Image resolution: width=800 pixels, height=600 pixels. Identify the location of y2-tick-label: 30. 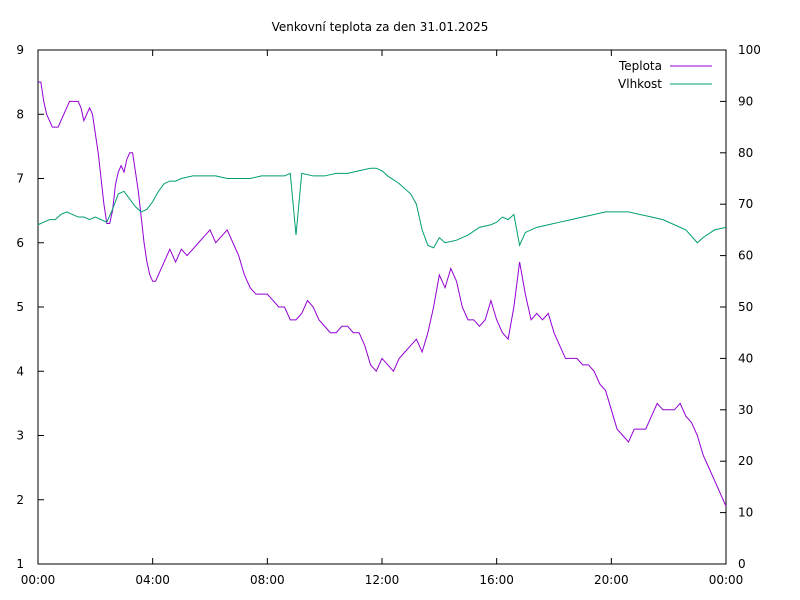
(745, 410).